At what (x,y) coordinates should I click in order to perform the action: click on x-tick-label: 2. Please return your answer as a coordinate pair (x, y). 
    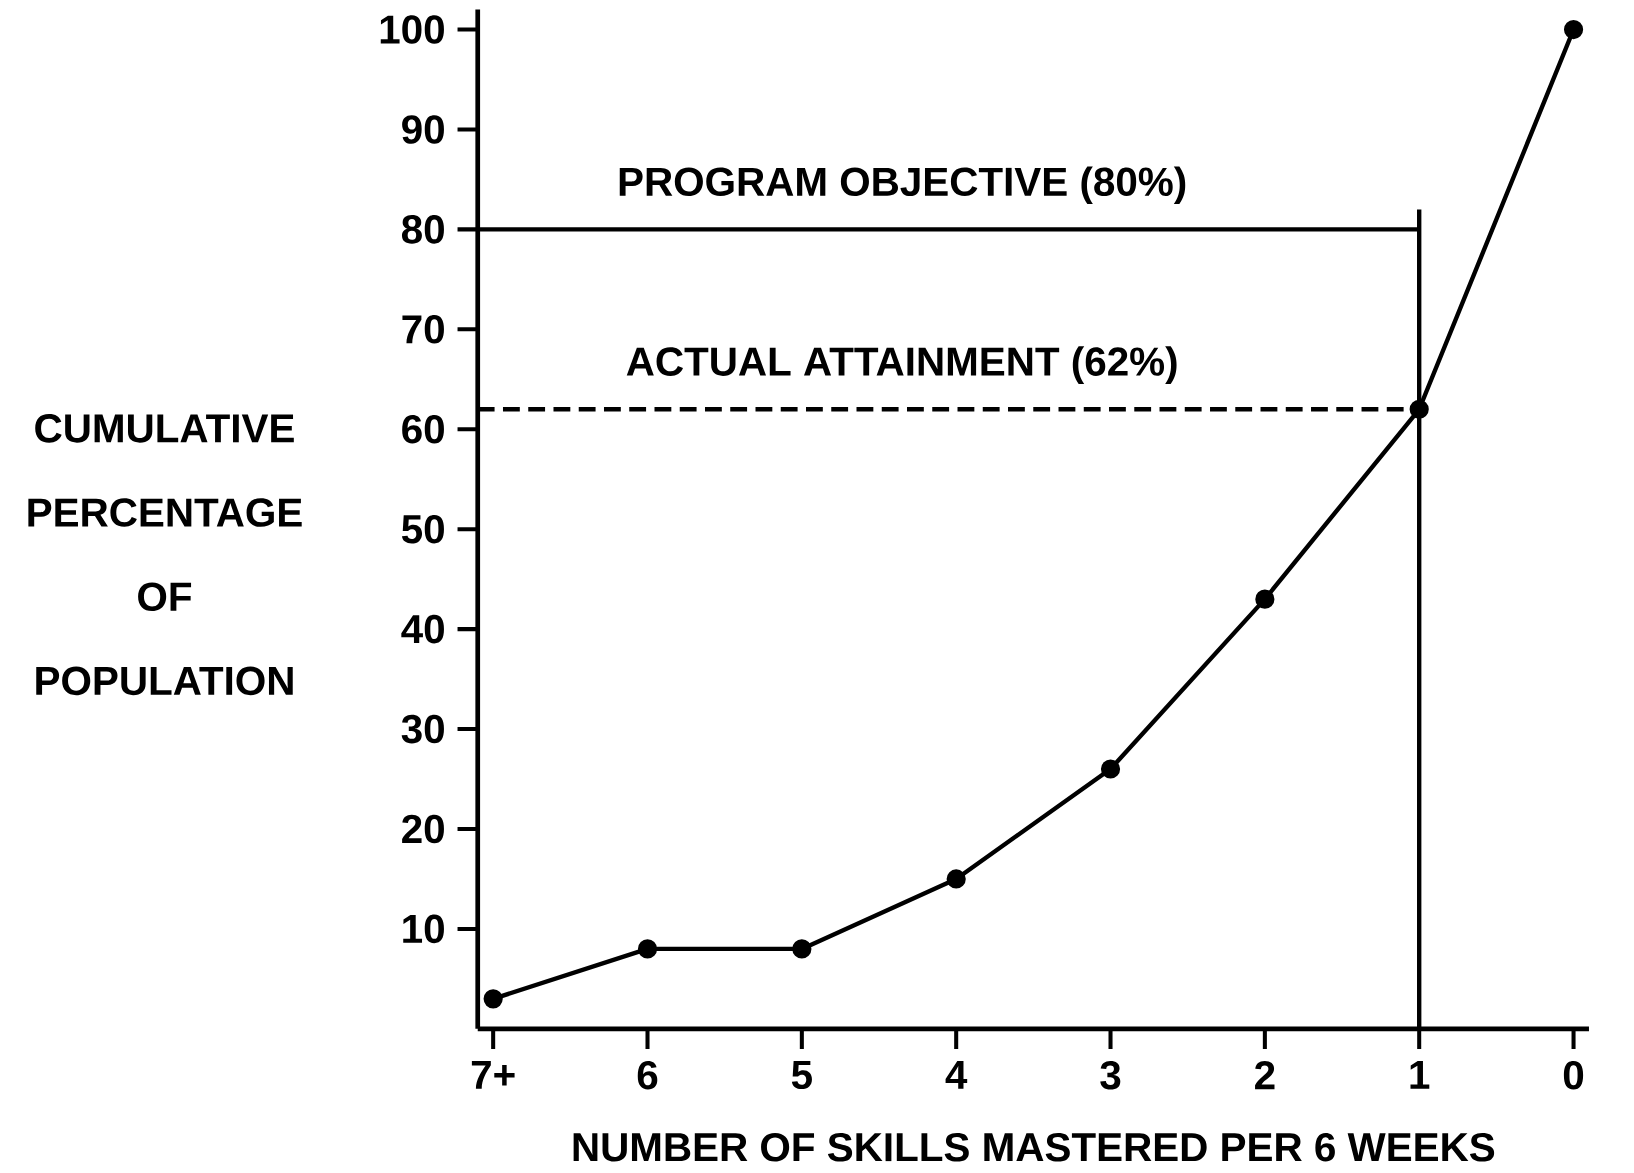
    Looking at the image, I should click on (1265, 1075).